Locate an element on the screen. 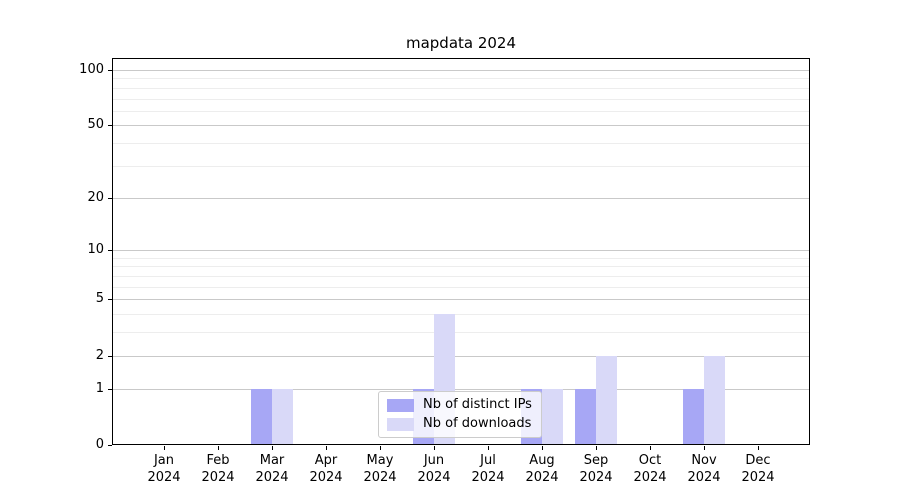 This screenshot has width=900, height=500. x-tick-label-may: May 2024 is located at coordinates (380, 469).